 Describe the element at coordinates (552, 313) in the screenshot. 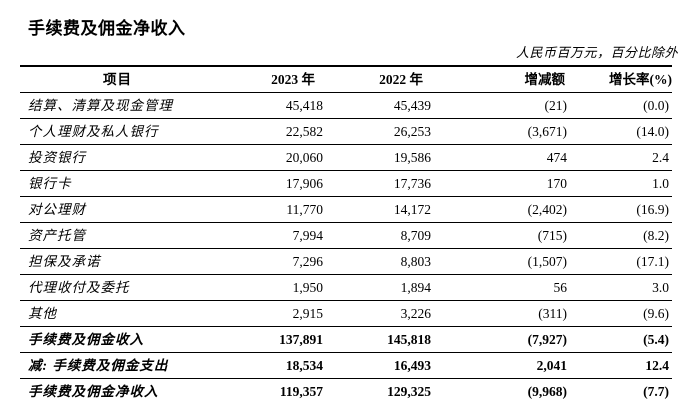

I see `change-amount-cell: (311)` at that location.